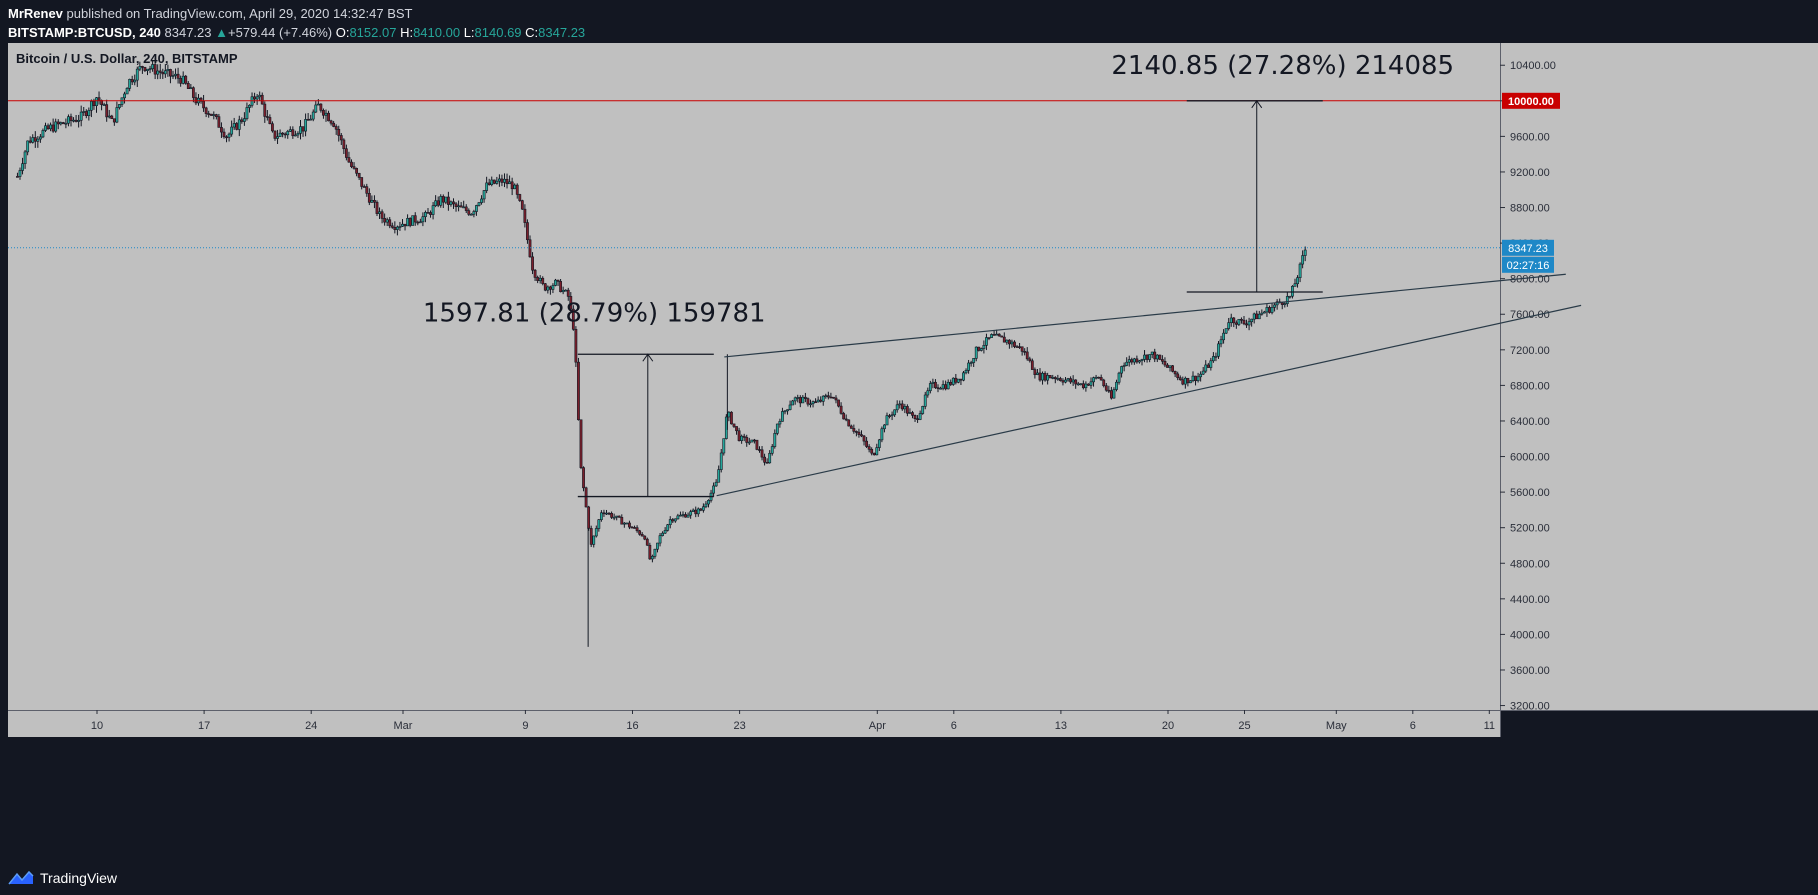 This screenshot has height=895, width=1818. What do you see at coordinates (437, 32) in the screenshot?
I see `high-value: 8410.00` at bounding box center [437, 32].